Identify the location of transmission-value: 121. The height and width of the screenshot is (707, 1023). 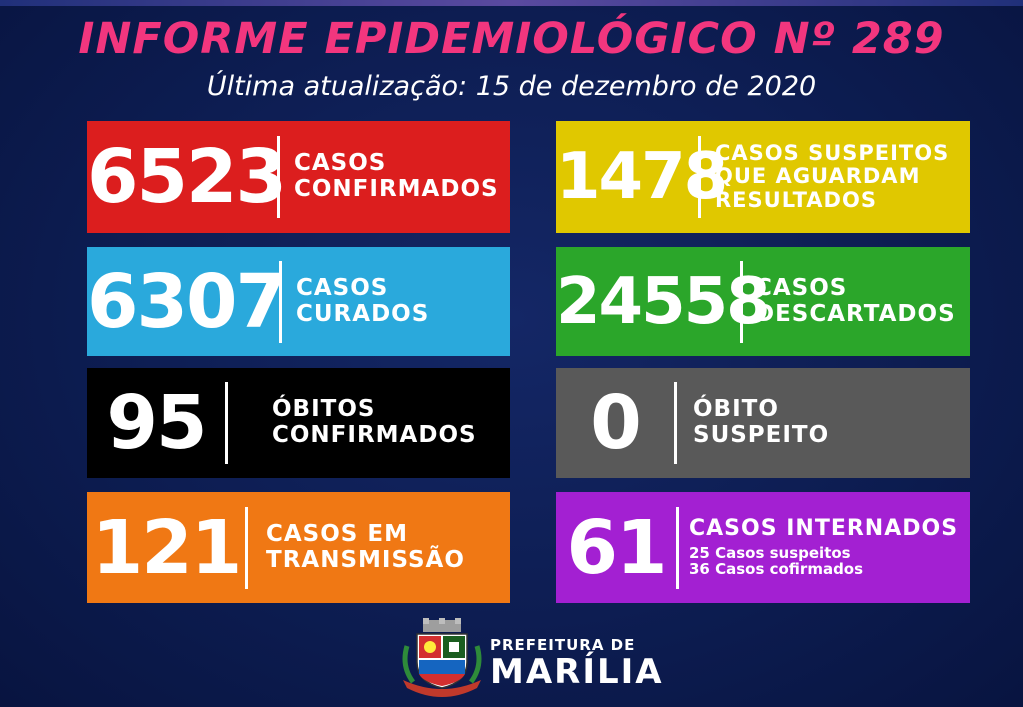
(166, 547).